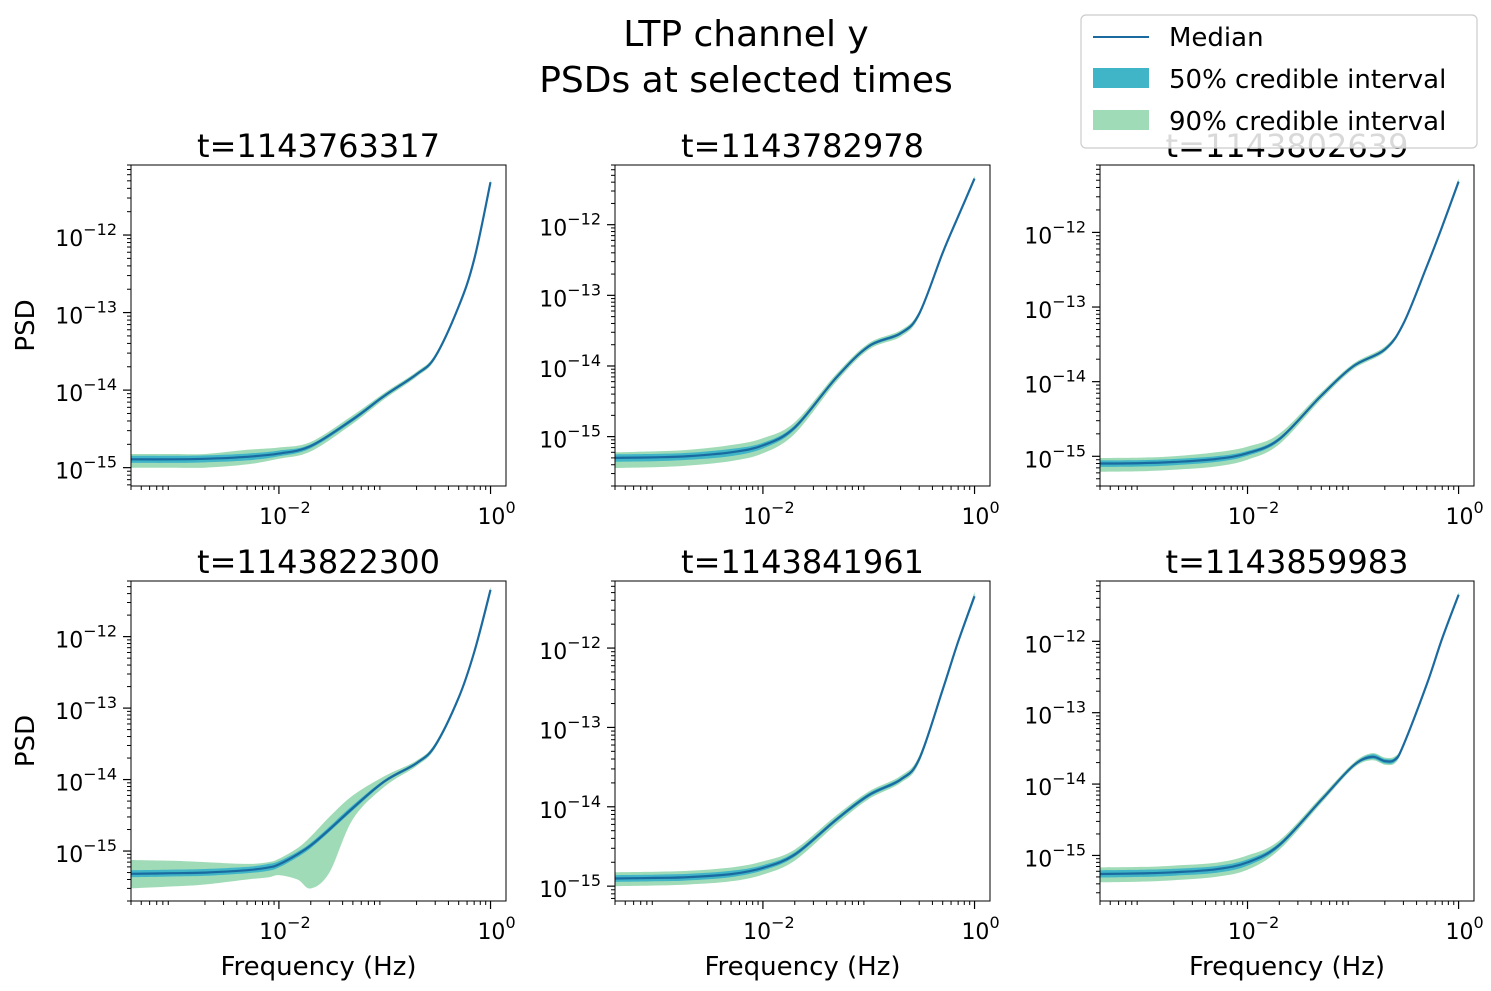 The height and width of the screenshot is (991, 1491). I want to click on subplot-title: t=1143859983, so click(1287, 562).